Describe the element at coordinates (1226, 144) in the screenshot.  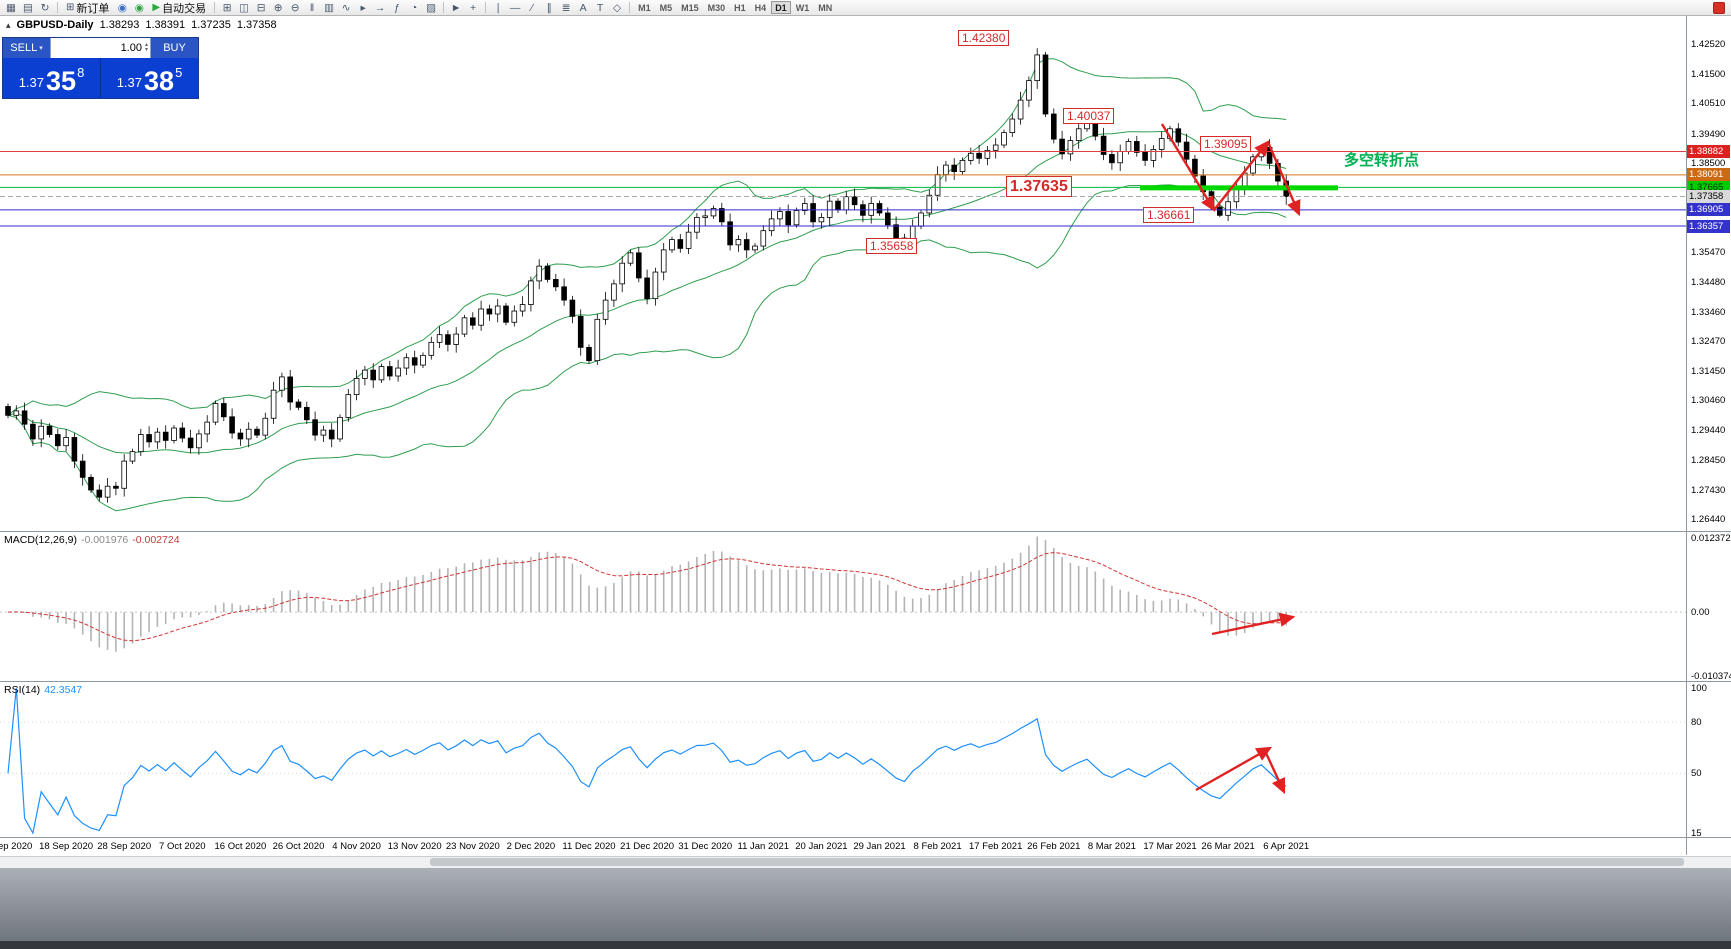
I see `price-callout: 1.39095` at that location.